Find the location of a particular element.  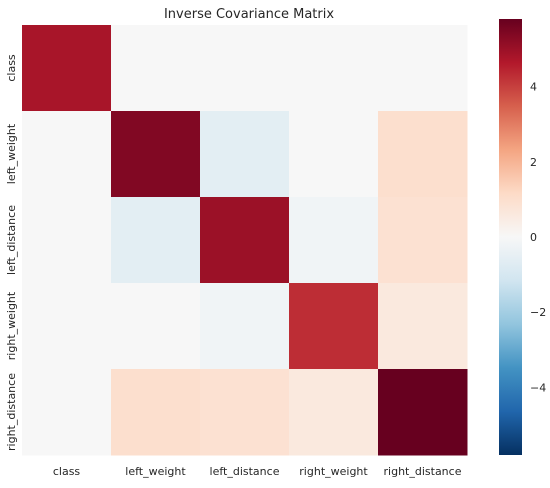

x-tick-label: right_weight is located at coordinates (333, 471).